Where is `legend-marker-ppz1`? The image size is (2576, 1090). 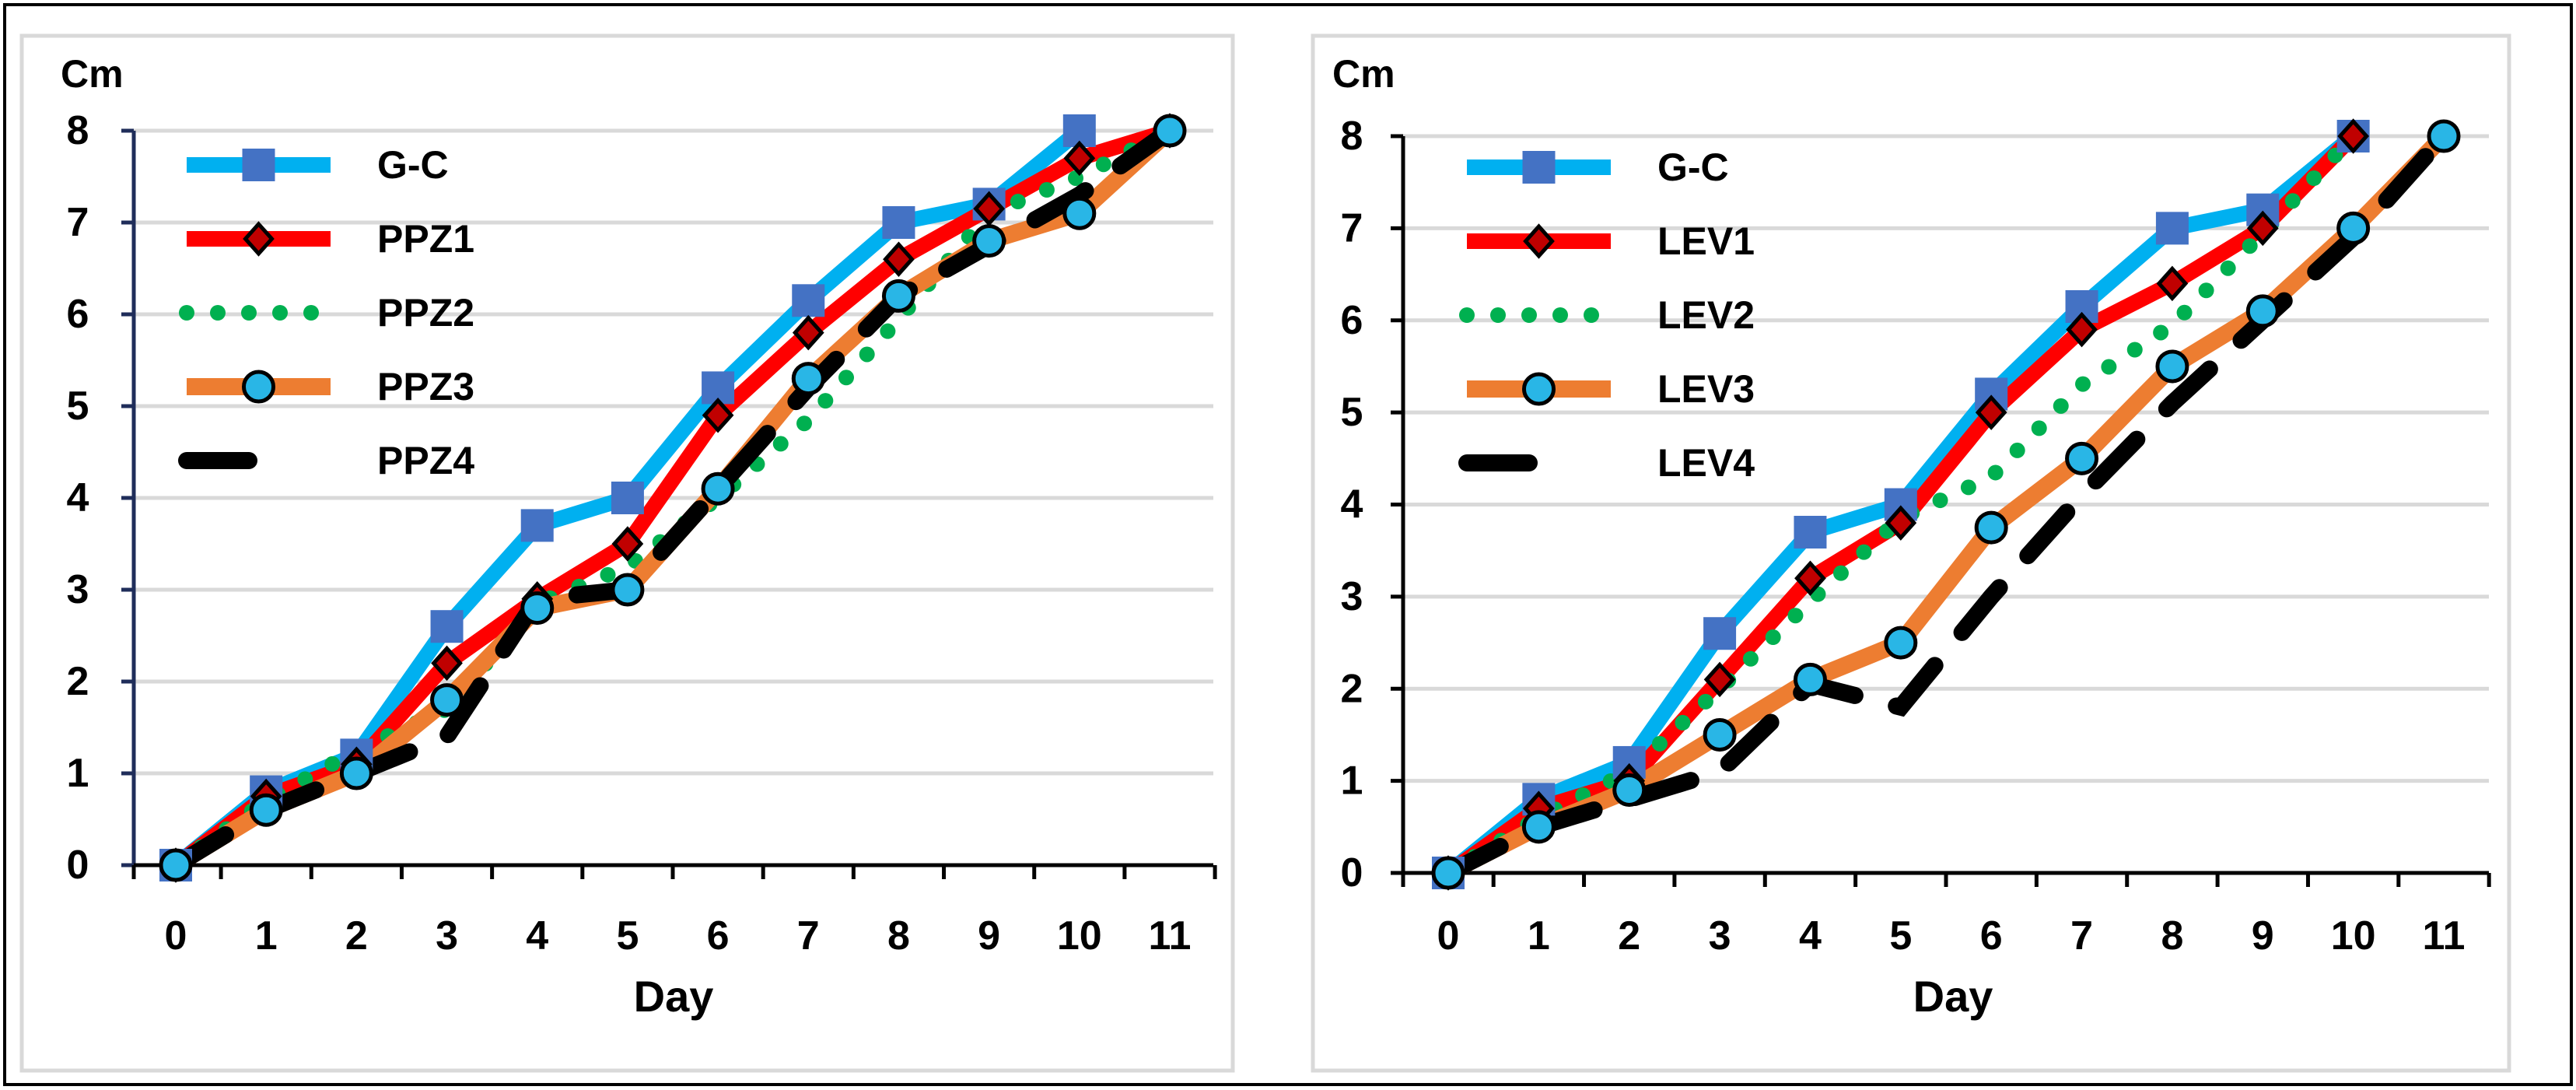
legend-marker-ppz1 is located at coordinates (259, 239).